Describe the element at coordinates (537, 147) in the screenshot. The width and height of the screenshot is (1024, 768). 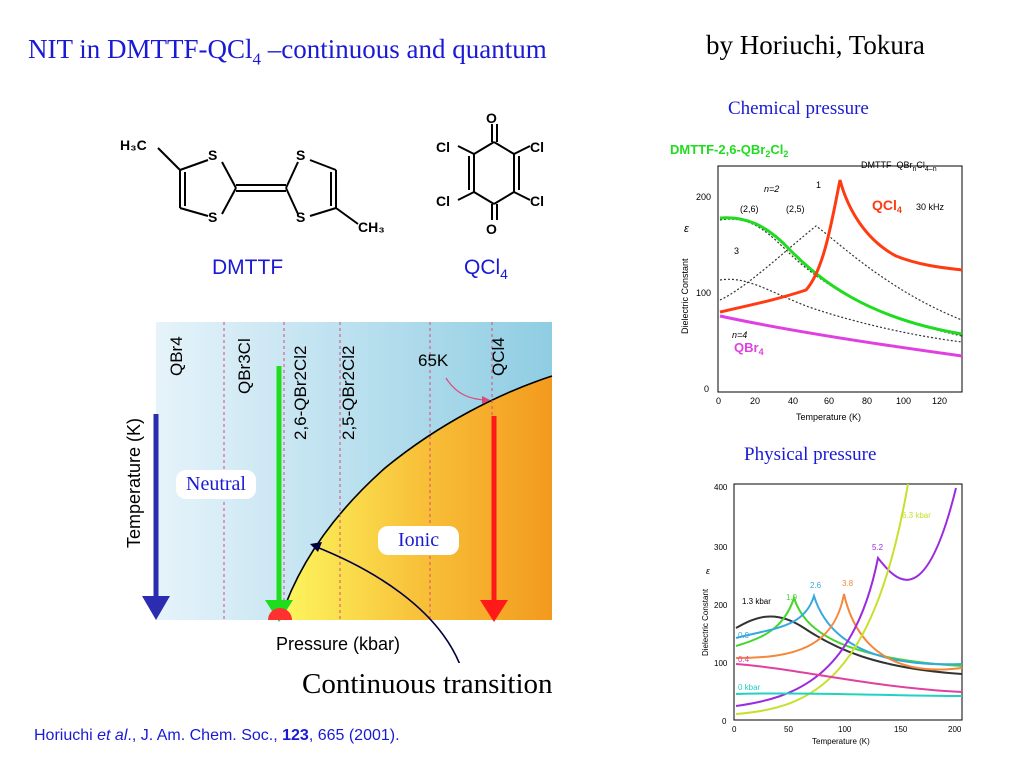
I see `atom-cl-1: Cl` at that location.